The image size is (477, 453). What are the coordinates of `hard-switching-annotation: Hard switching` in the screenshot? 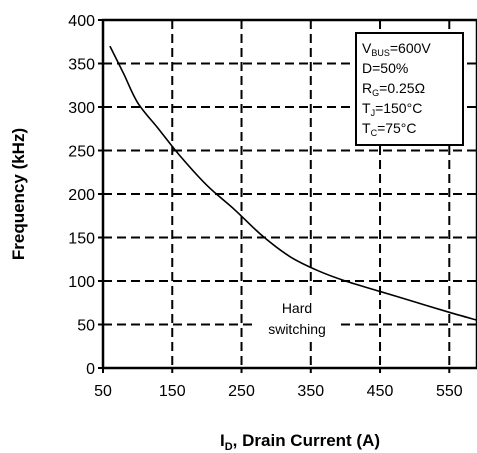 It's located at (297, 318).